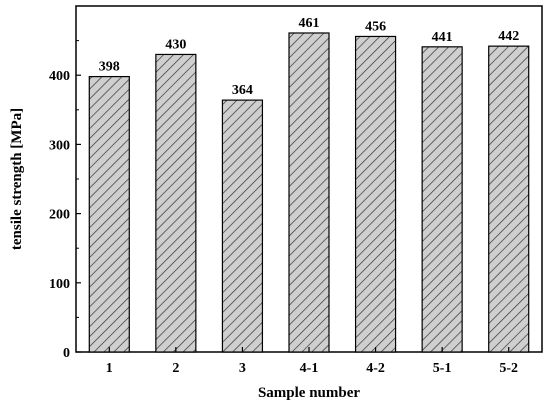  What do you see at coordinates (175, 44) in the screenshot?
I see `data-label-2: 430` at bounding box center [175, 44].